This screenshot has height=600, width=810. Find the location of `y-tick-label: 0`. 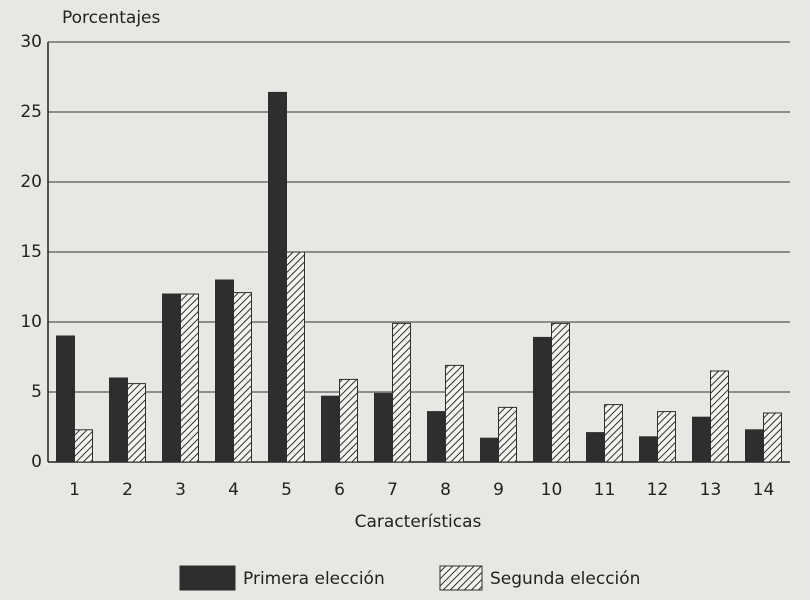

y-tick-label: 0 is located at coordinates (36, 462).